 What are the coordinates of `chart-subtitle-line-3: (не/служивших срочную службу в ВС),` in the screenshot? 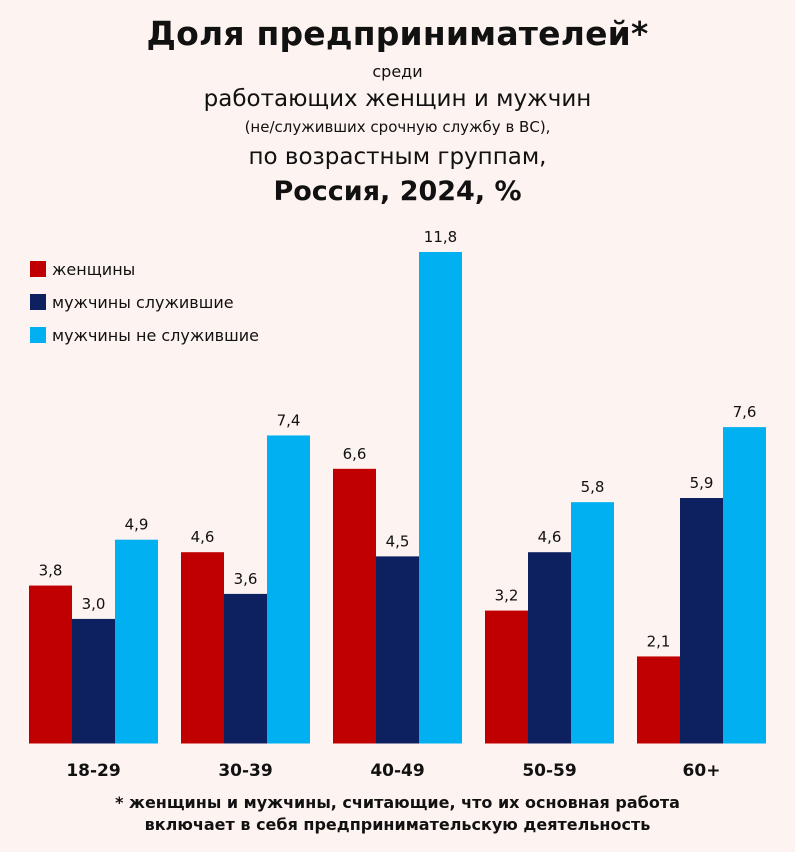 It's located at (397, 127).